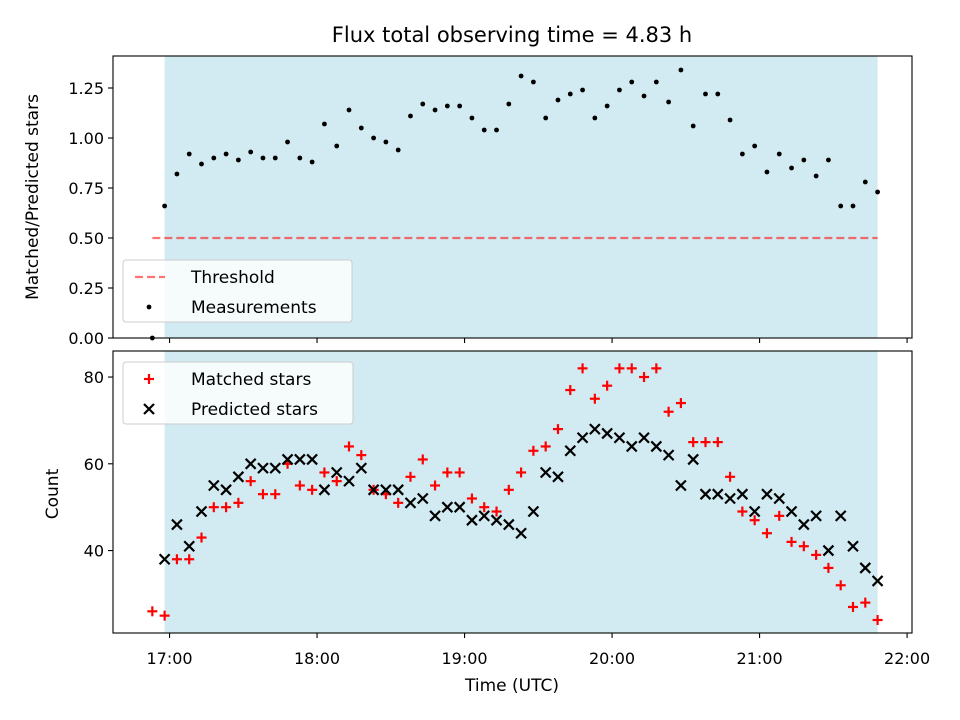 The image size is (960, 720). What do you see at coordinates (86, 88) in the screenshot?
I see `y-tick-label: 1.25` at bounding box center [86, 88].